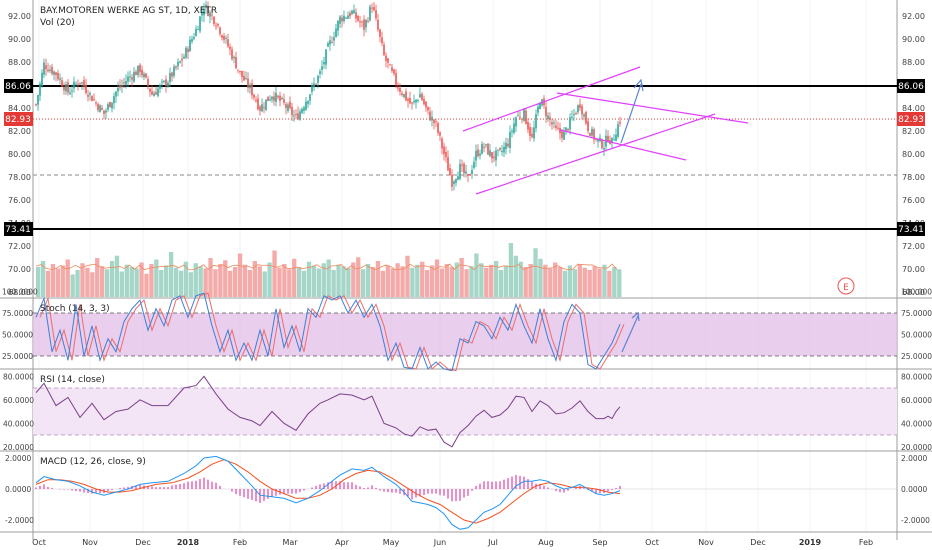 The height and width of the screenshot is (550, 932). I want to click on stoch-projection-arrow, so click(630, 334).